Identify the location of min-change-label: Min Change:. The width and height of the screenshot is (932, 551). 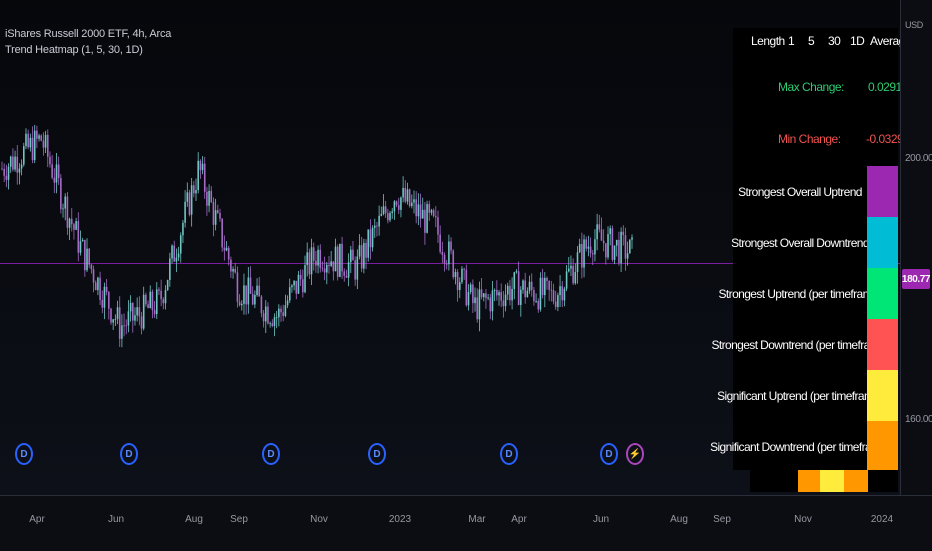
(809, 139).